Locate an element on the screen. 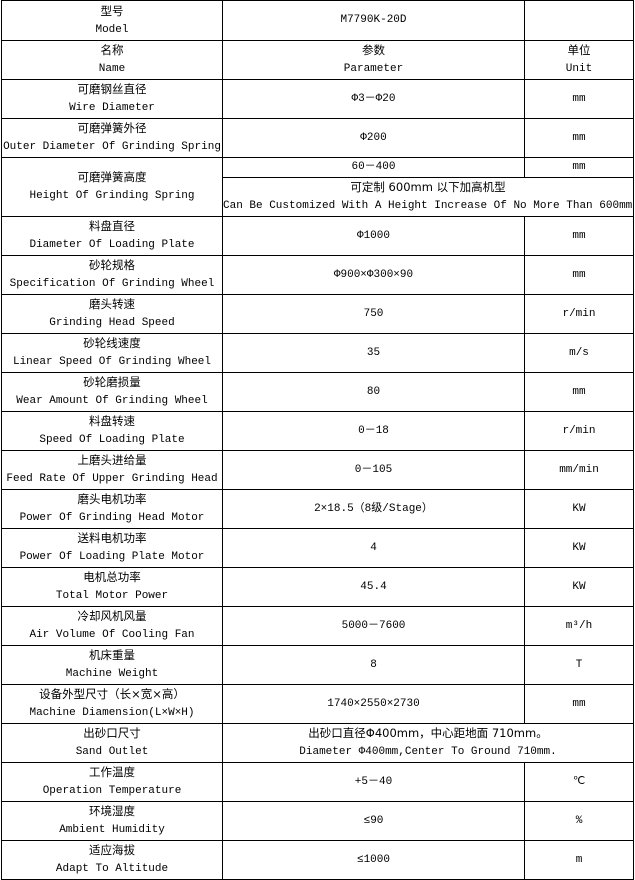 Image resolution: width=635 pixels, height=880 pixels. param-name-zh: 磨头电机功率 is located at coordinates (112, 499).